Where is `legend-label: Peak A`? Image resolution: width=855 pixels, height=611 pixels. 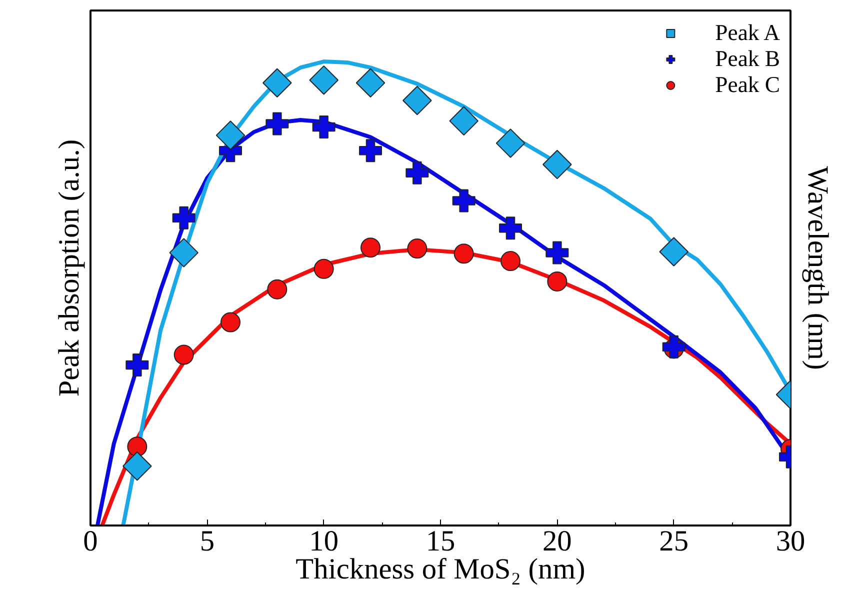
legend-label: Peak A is located at coordinates (747, 33).